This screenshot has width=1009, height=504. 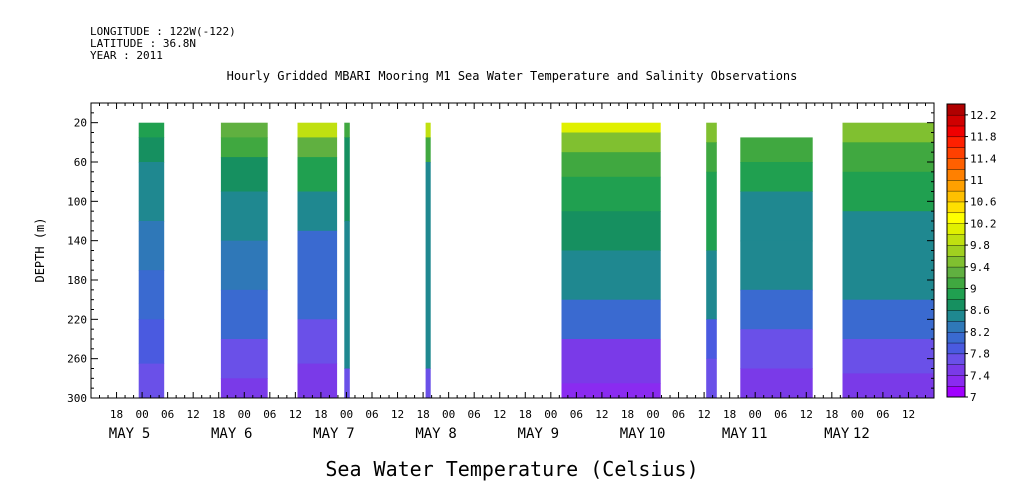 I want to click on colorbar-label: 11, so click(x=976, y=180).